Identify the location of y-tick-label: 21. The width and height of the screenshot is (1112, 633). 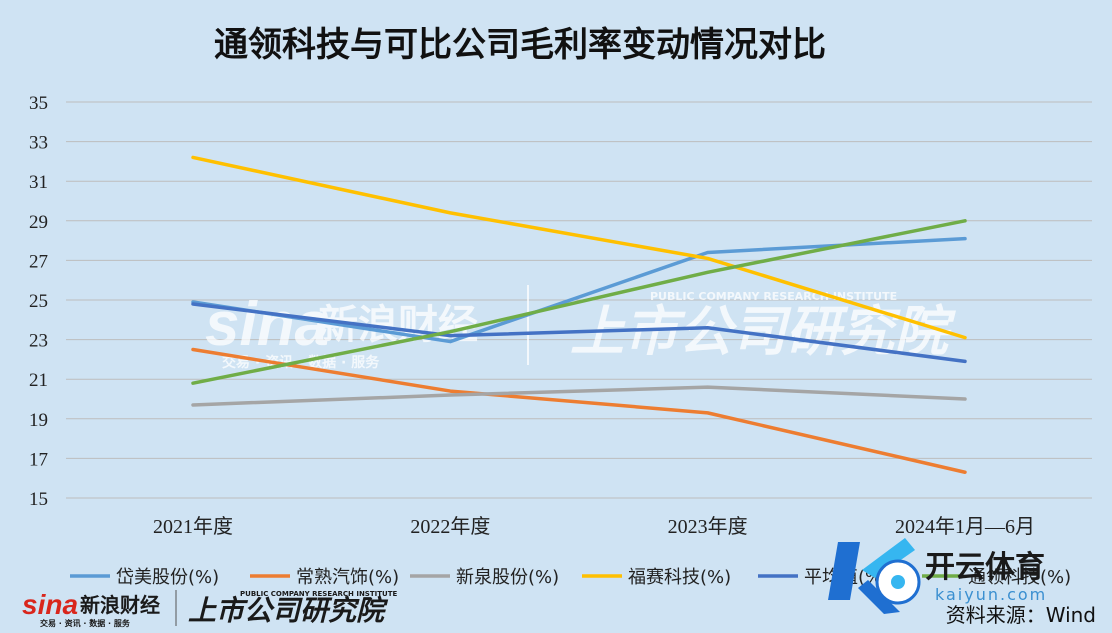
(38, 380).